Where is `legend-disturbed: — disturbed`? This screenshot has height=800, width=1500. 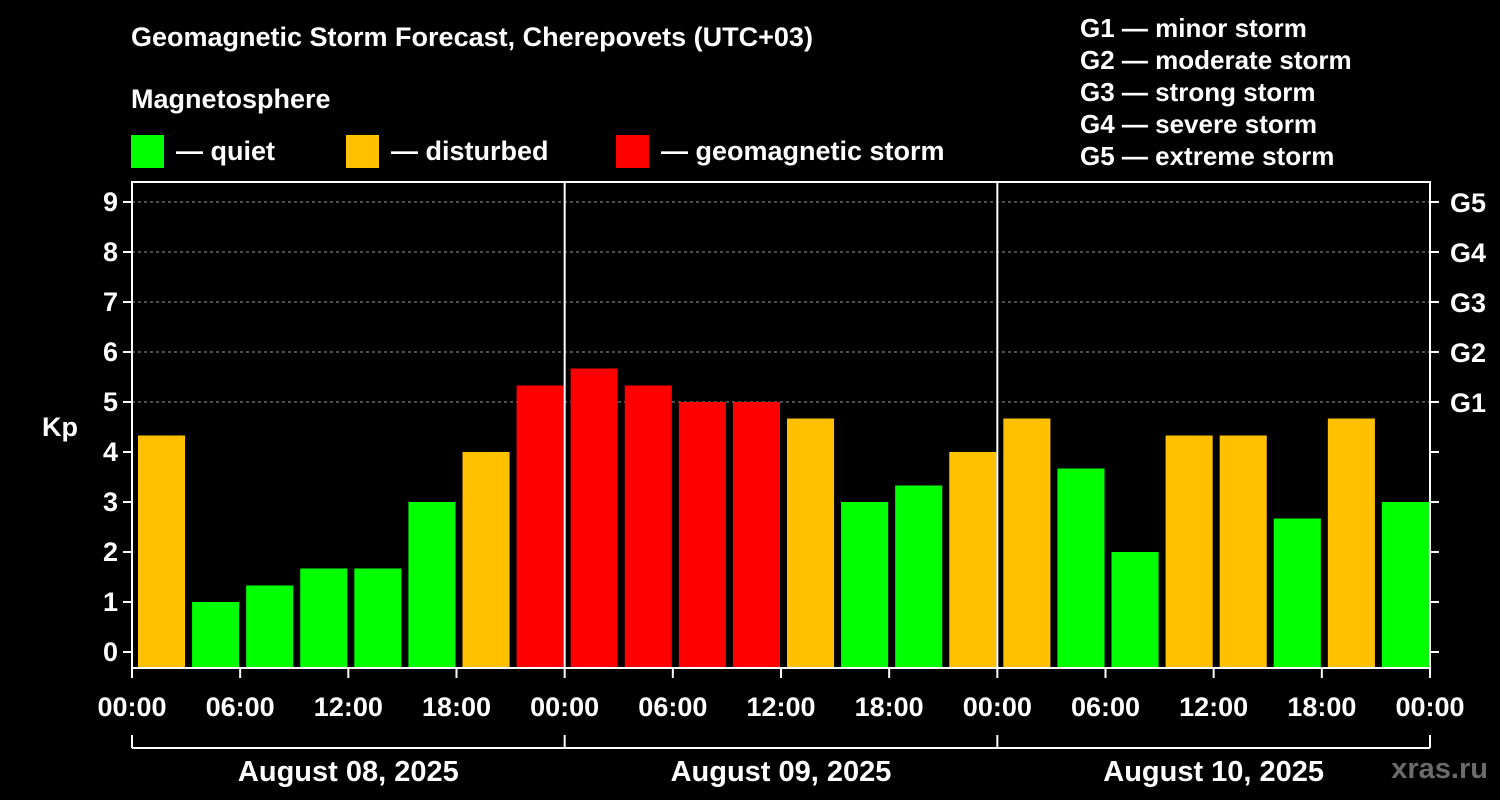 legend-disturbed: — disturbed is located at coordinates (447, 151).